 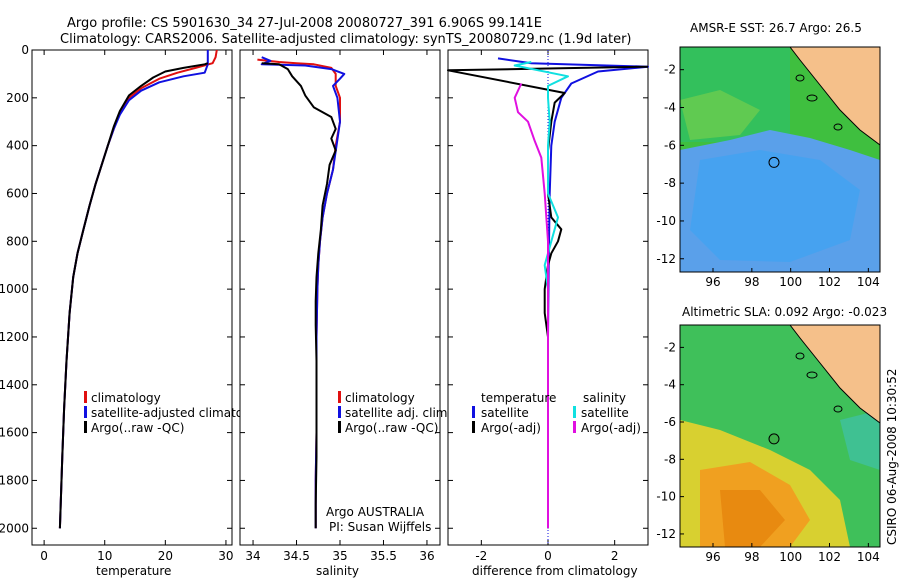 What do you see at coordinates (104, 556) in the screenshot?
I see `x-tick-label: 10` at bounding box center [104, 556].